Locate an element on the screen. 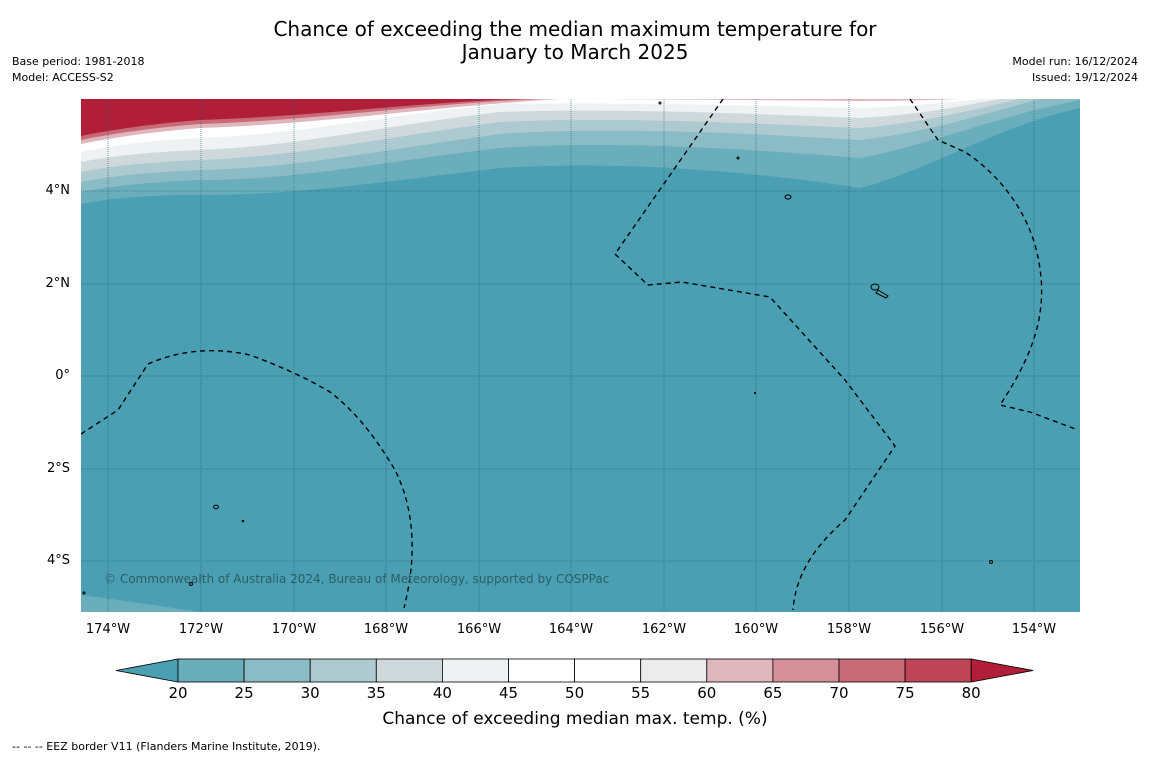 The image size is (1150, 758). colorbar-extend-low is located at coordinates (147, 670).